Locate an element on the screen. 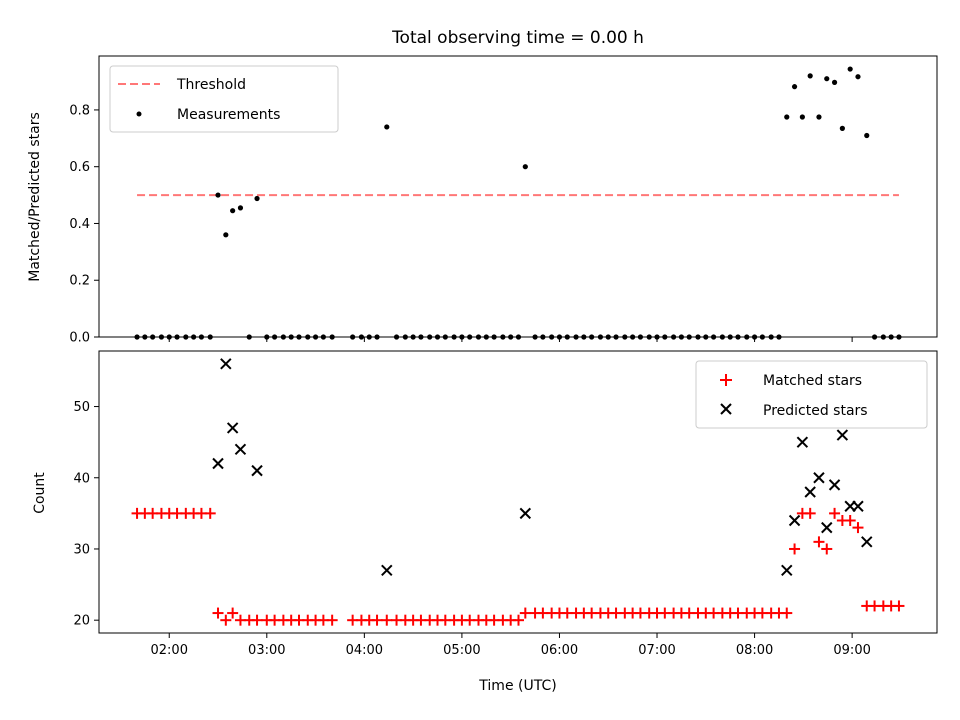  y-tick-label: 20 is located at coordinates (81, 621).